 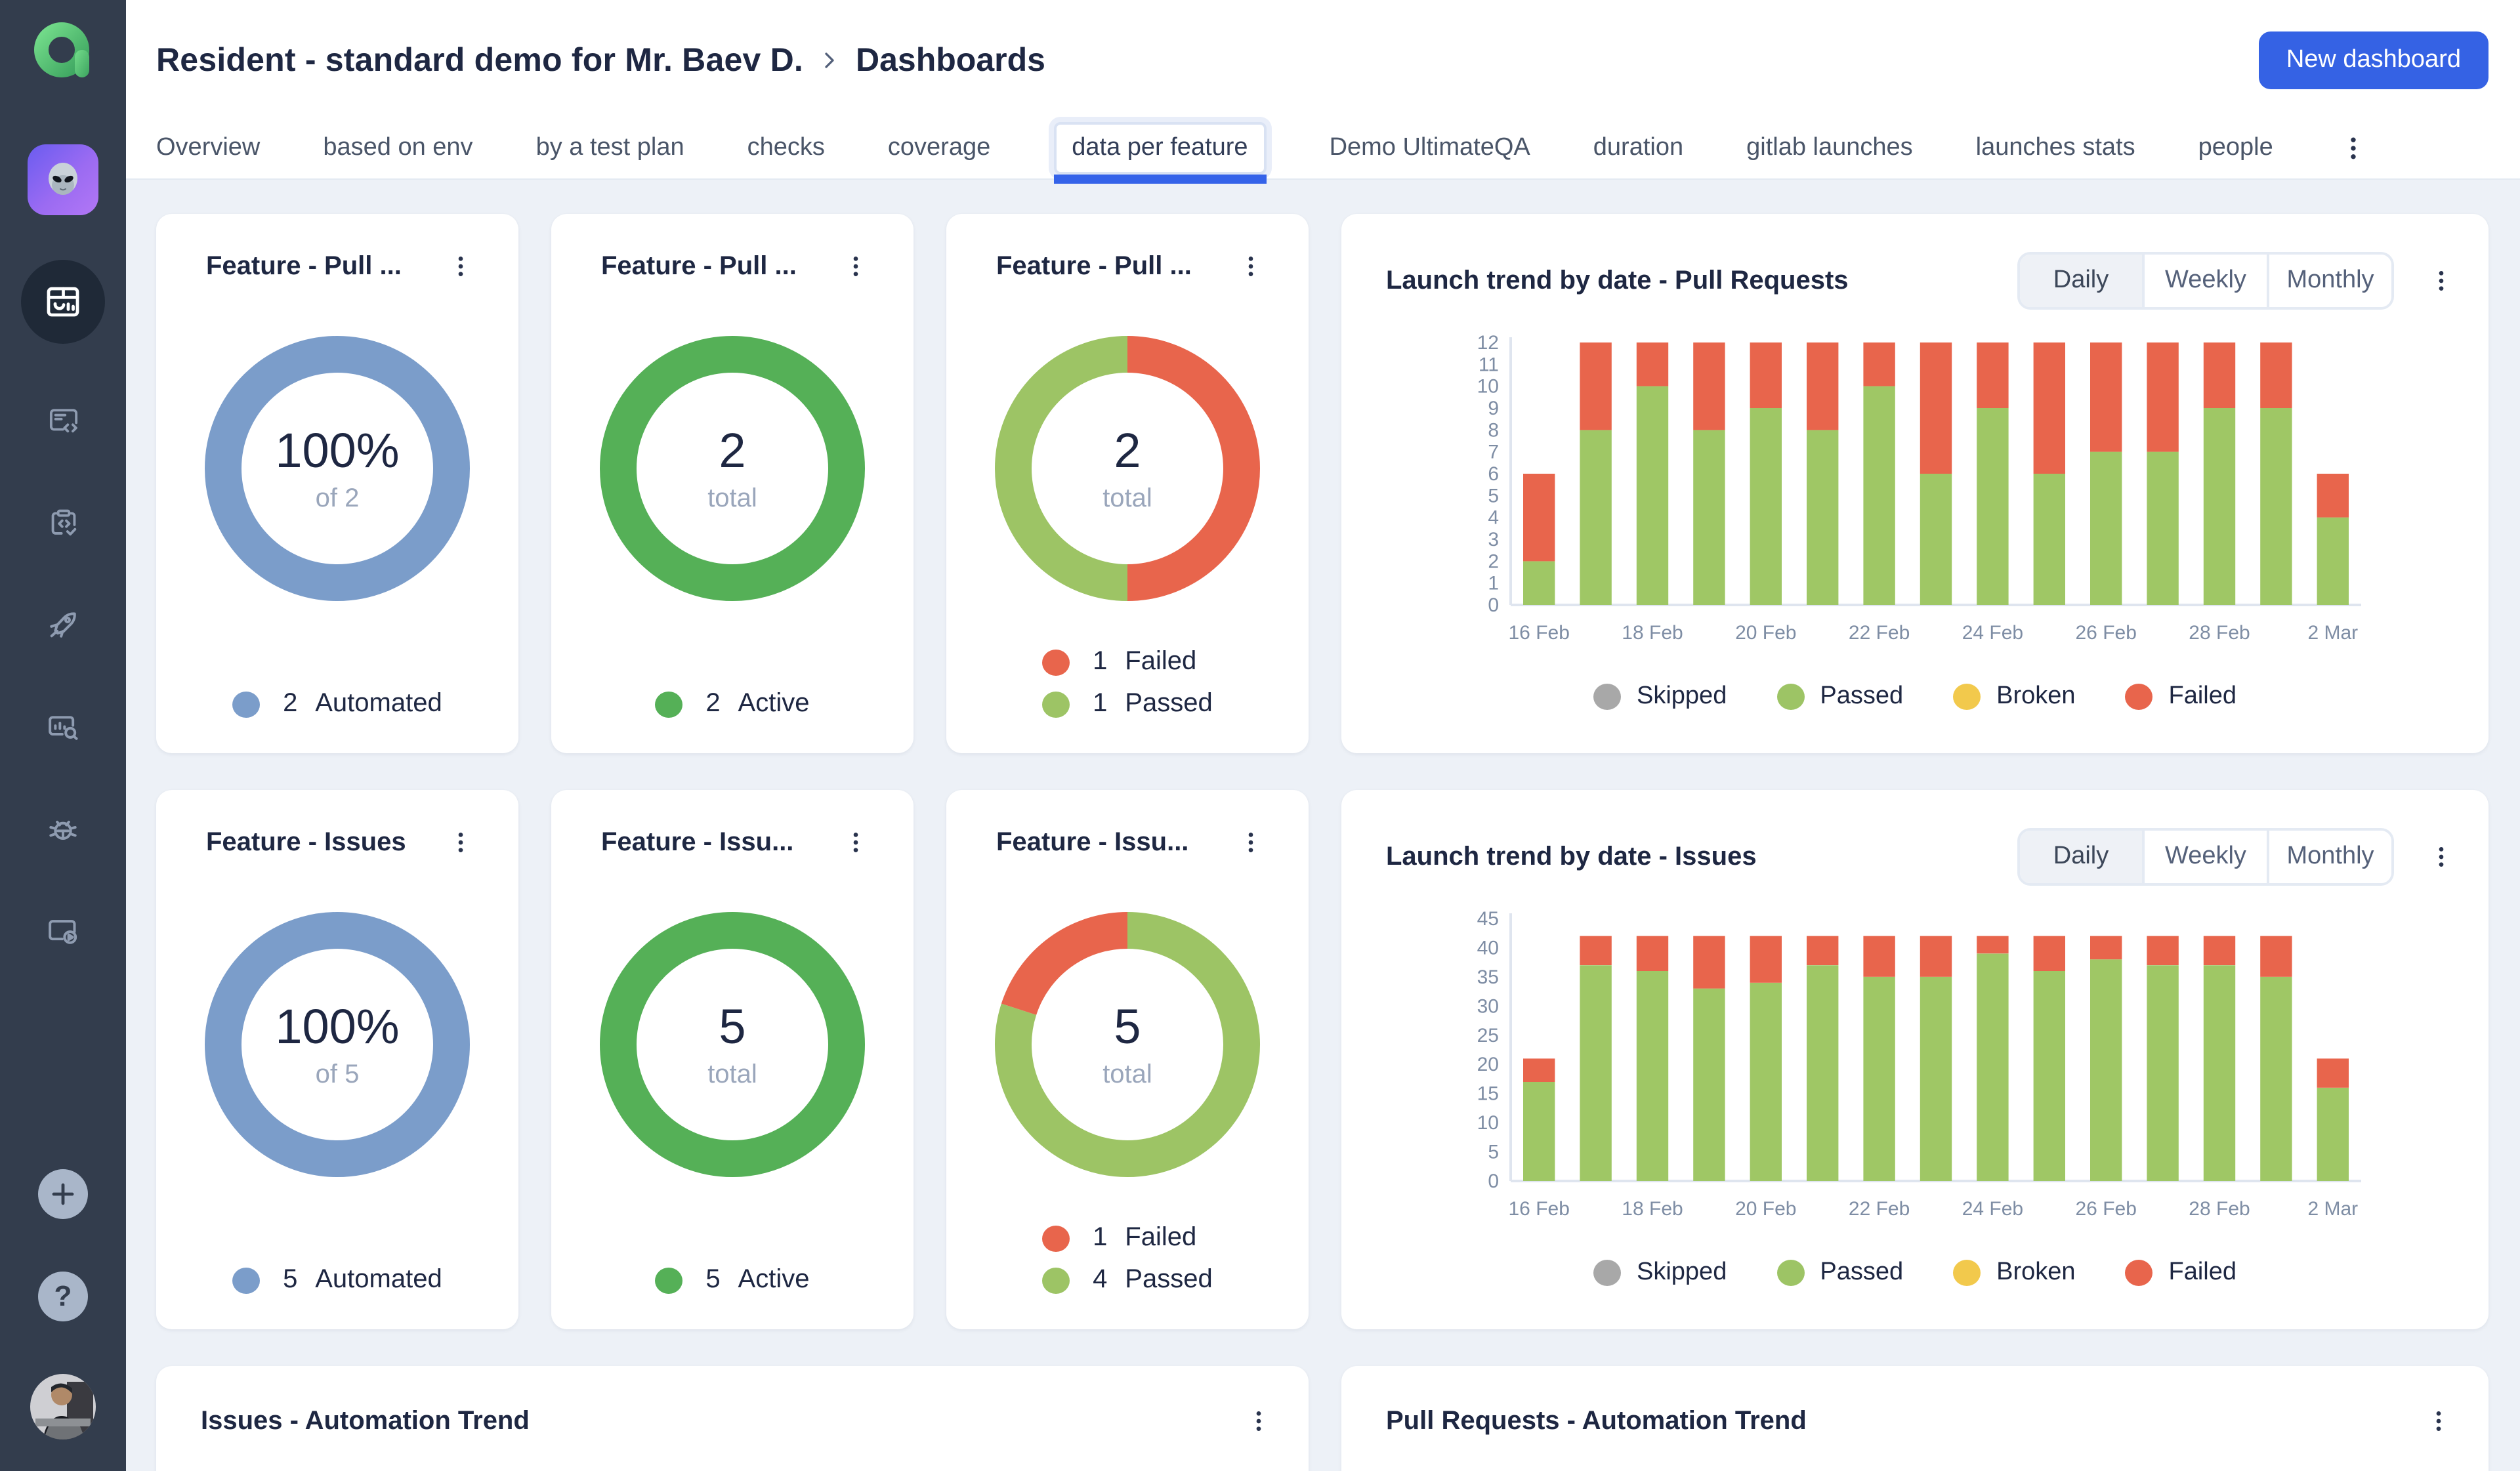 I want to click on svg-text: 24 Feb, so click(x=1992, y=633).